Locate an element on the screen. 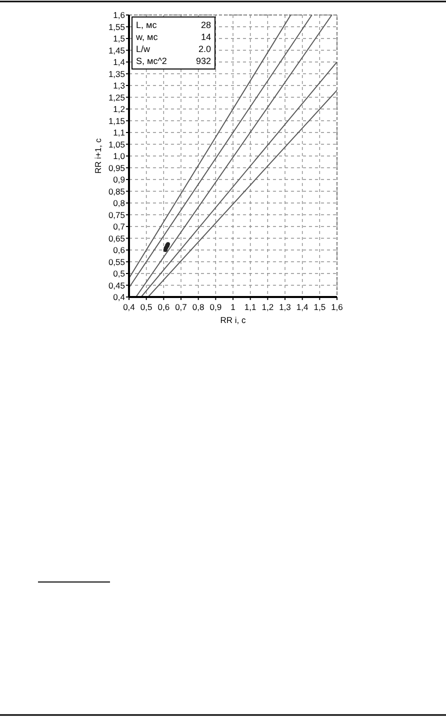 The height and width of the screenshot is (717, 446). y-tick-label: 1,55 is located at coordinates (117, 27).